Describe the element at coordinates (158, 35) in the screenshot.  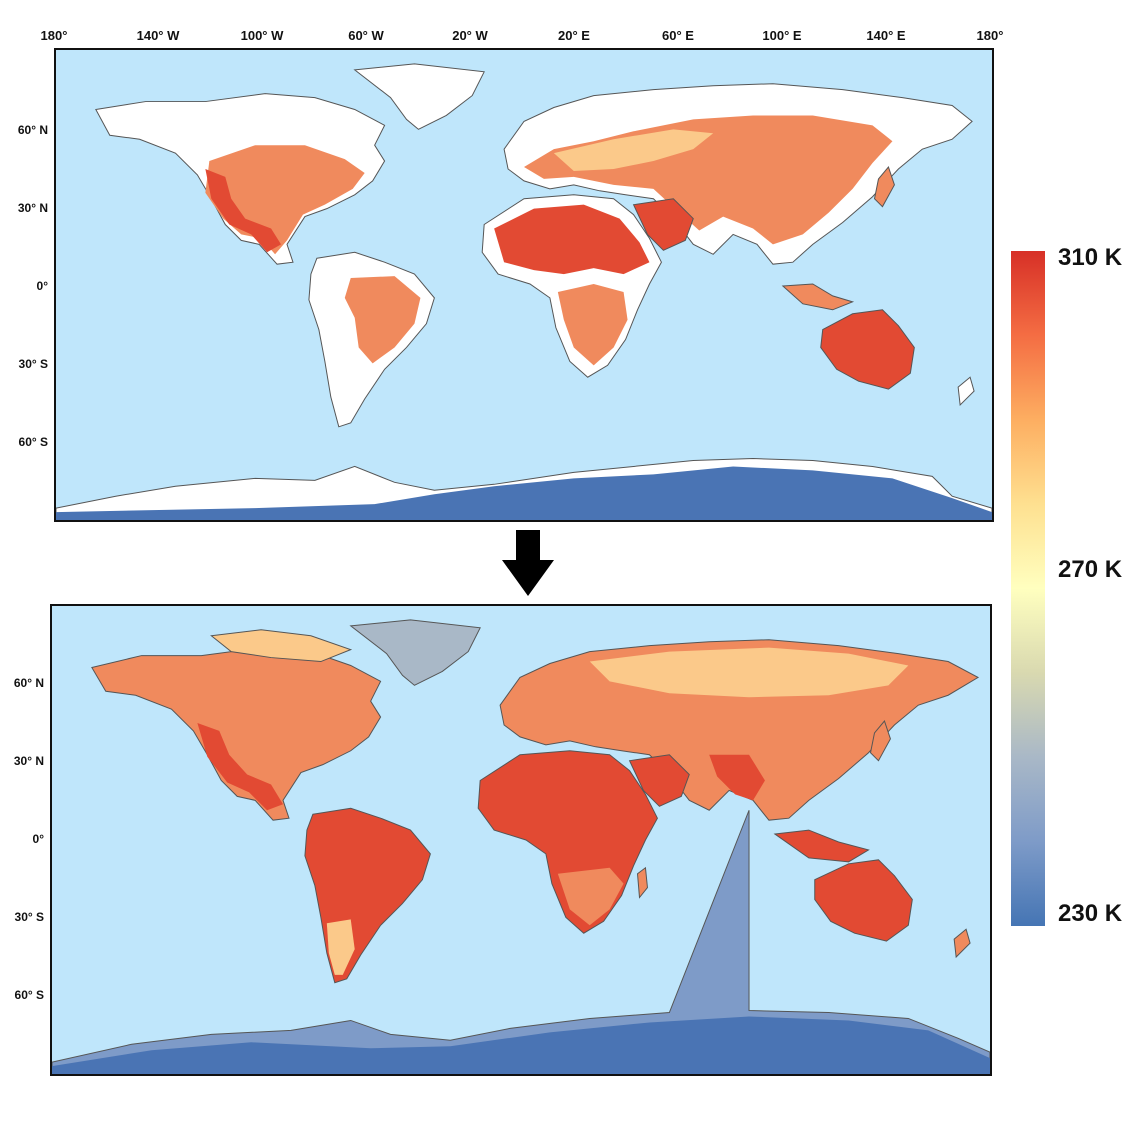
I see `longitude-tick-label: 140° W` at that location.